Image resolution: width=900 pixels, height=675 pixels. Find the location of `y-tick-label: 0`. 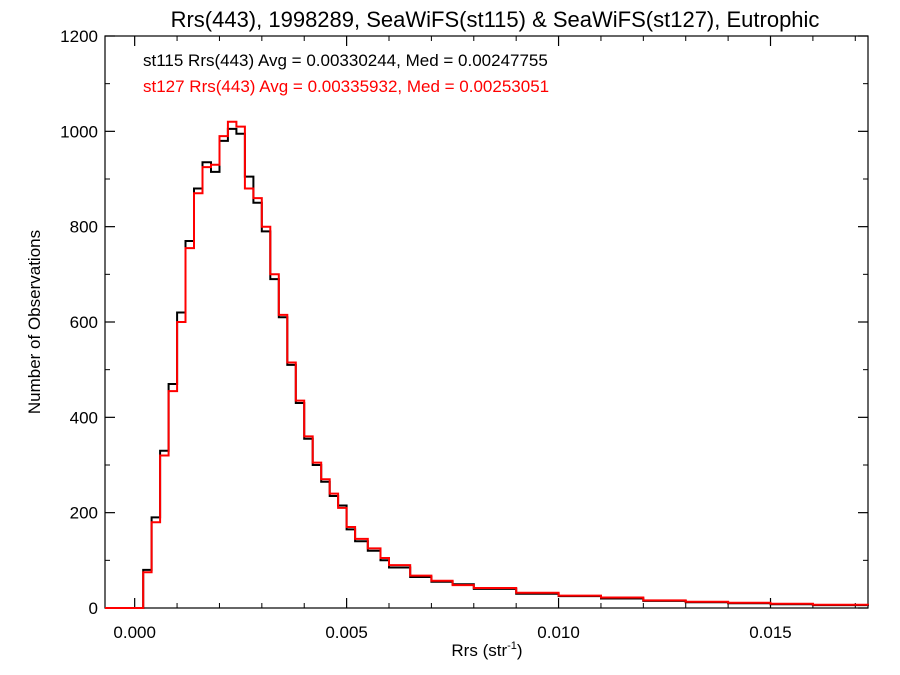

y-tick-label: 0 is located at coordinates (93, 608).